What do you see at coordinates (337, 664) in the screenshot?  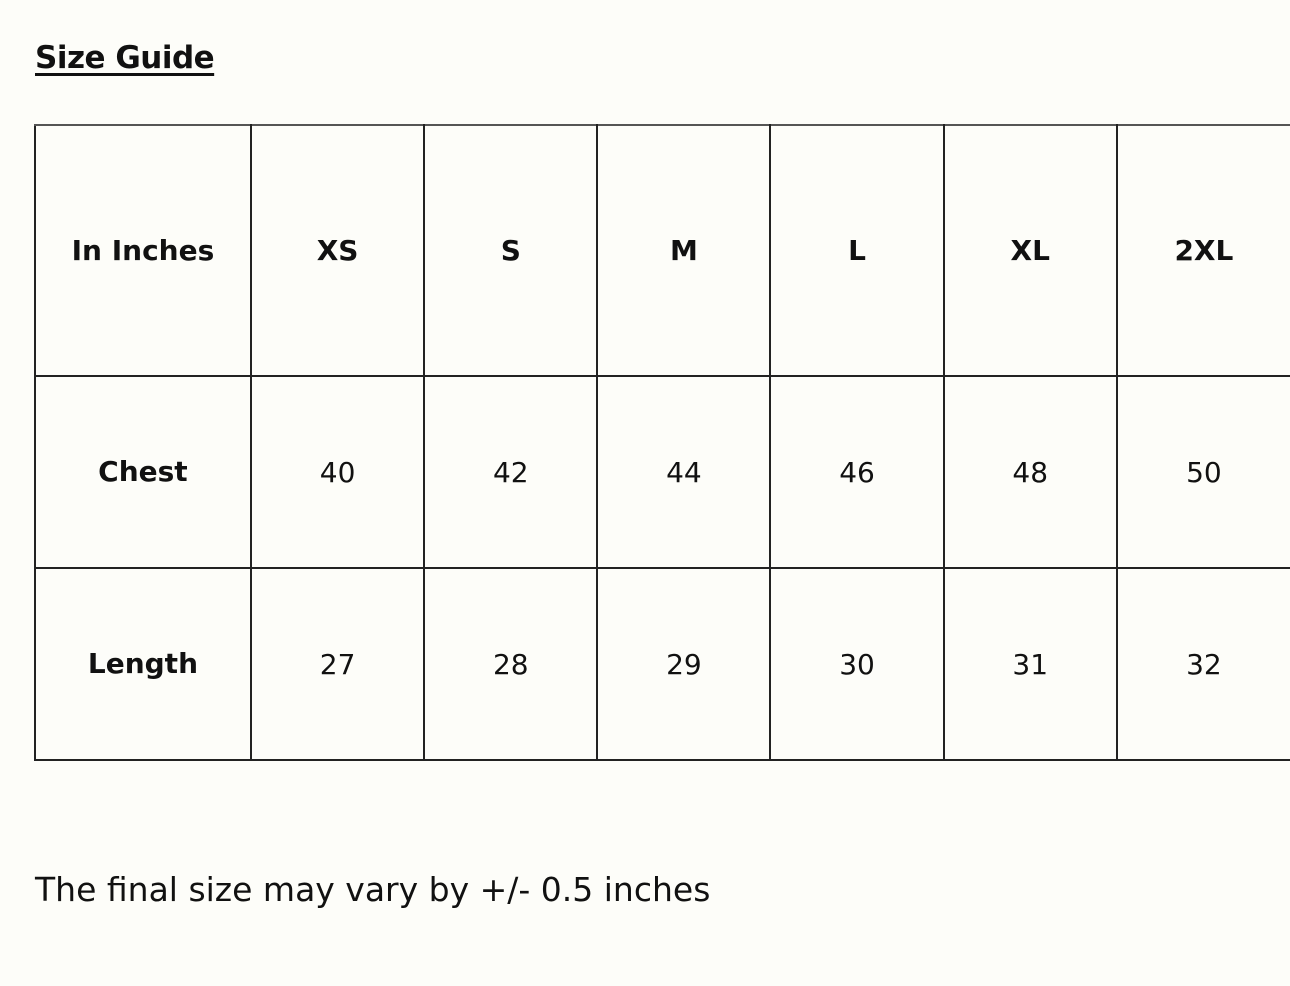 I see `table-cell: 27` at bounding box center [337, 664].